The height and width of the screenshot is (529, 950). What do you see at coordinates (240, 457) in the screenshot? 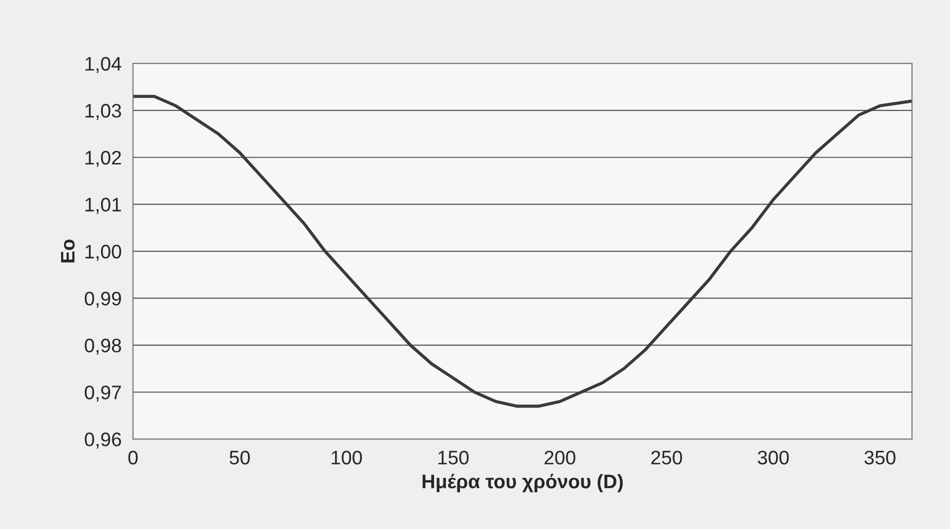
I see `x-tick-label: 50` at bounding box center [240, 457].